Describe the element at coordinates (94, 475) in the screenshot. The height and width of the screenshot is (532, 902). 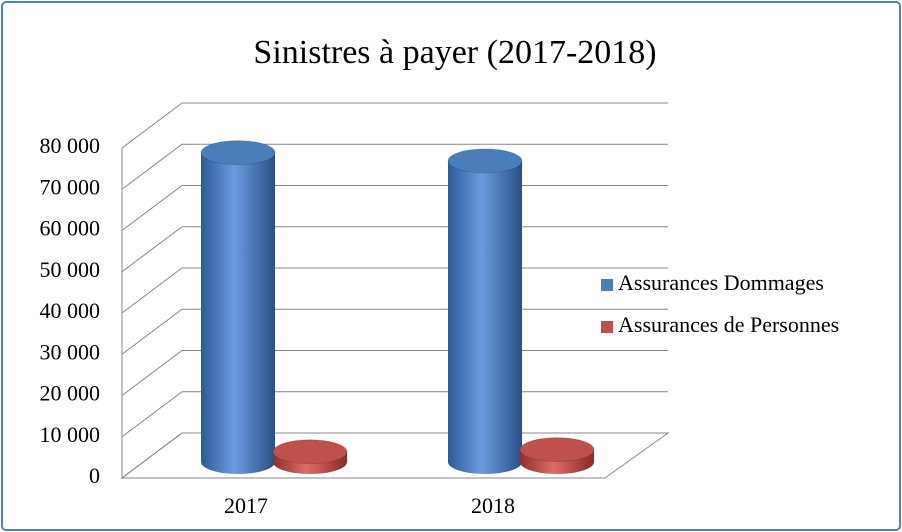
I see `y-tick-label: 0` at that location.